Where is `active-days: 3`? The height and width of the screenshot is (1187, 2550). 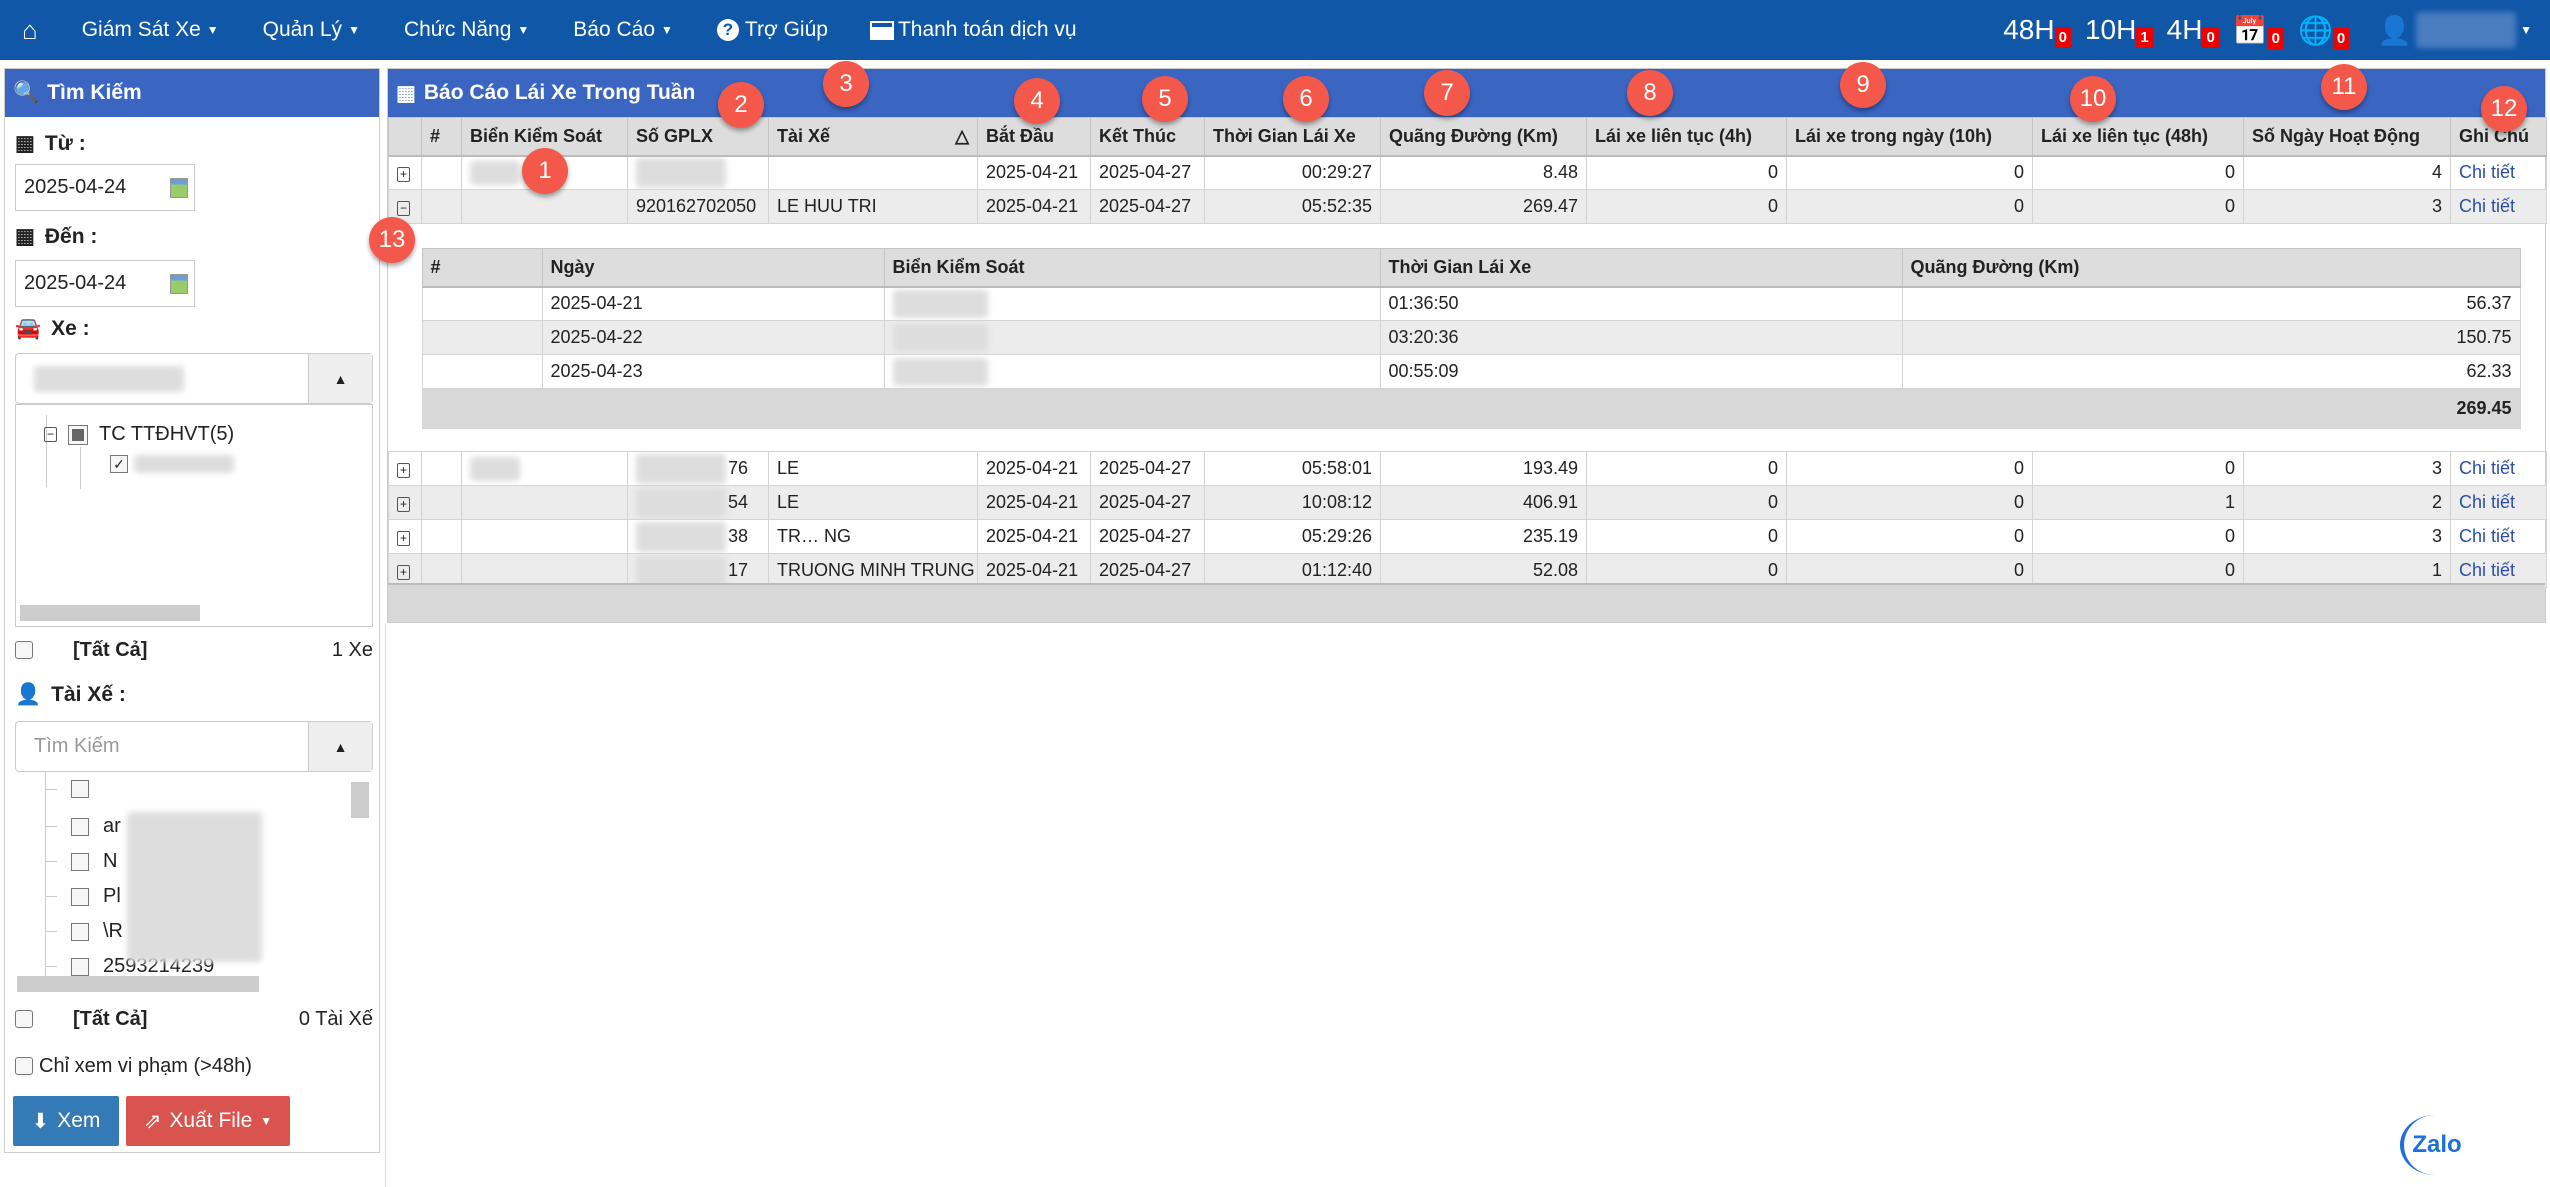
active-days: 3 is located at coordinates (2347, 536).